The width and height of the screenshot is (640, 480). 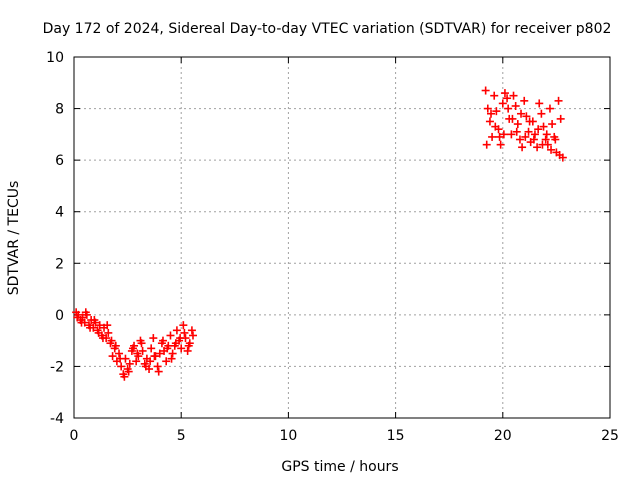 What do you see at coordinates (59, 213) in the screenshot?
I see `y-tick-label: 4` at bounding box center [59, 213].